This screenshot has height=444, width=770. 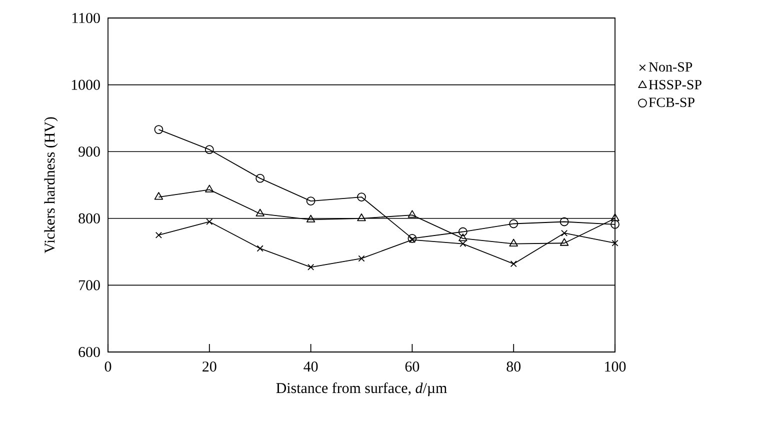 What do you see at coordinates (89, 151) in the screenshot?
I see `y-tick-label: 900` at bounding box center [89, 151].